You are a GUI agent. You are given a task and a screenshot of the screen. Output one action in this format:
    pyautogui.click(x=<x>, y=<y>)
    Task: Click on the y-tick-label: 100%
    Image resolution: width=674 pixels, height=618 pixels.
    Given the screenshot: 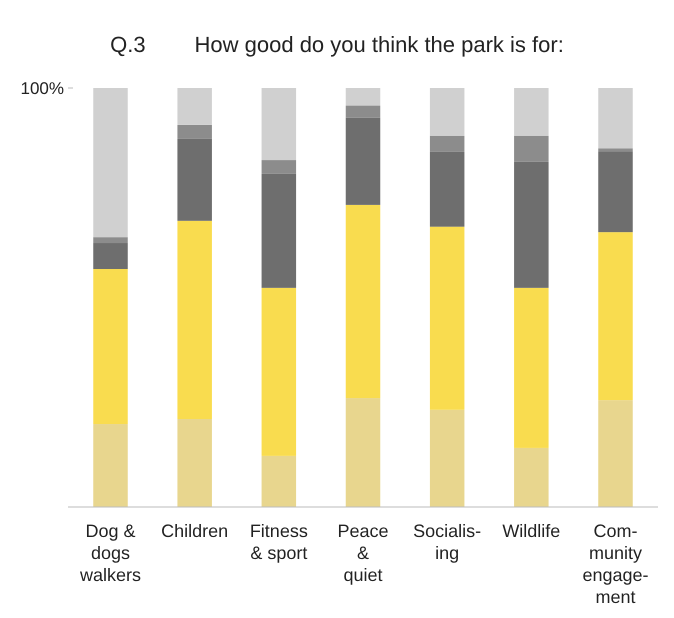 What is the action you would take?
    pyautogui.click(x=42, y=88)
    